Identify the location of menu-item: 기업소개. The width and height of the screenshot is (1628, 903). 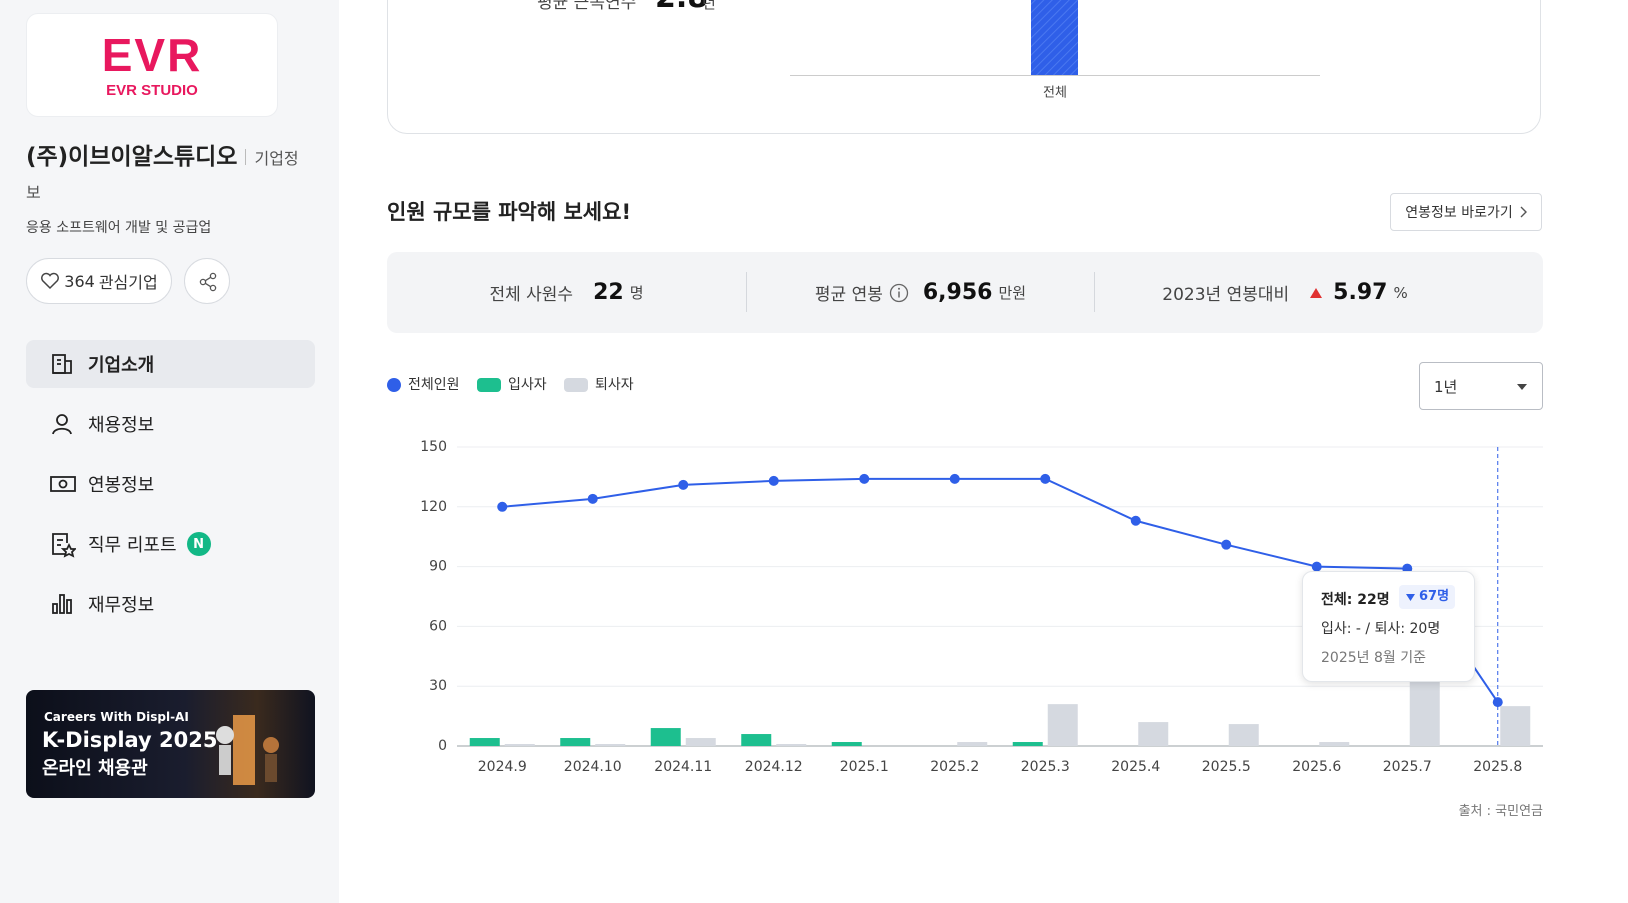
(170, 364).